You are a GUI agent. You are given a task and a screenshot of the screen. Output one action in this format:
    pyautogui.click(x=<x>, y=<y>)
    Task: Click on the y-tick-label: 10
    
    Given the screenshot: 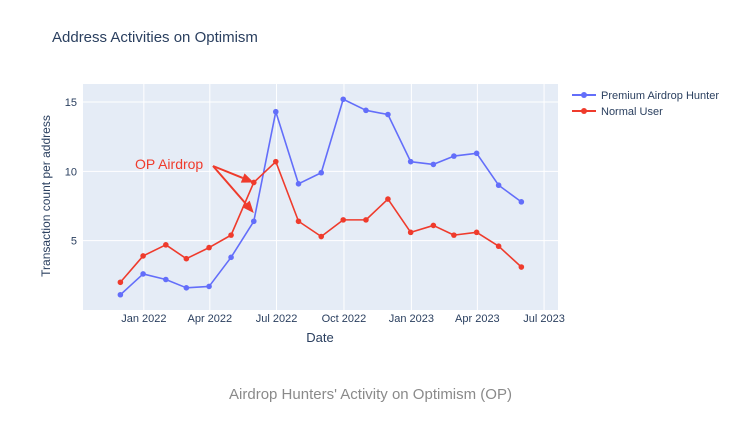 What is the action you would take?
    pyautogui.click(x=71, y=172)
    